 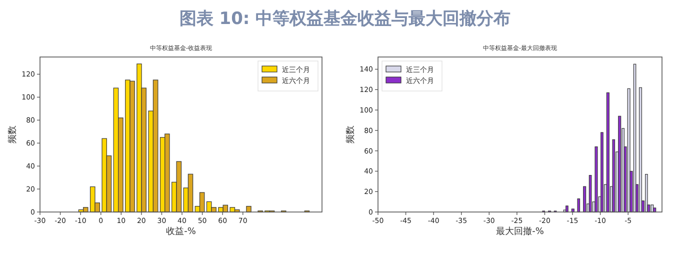 I want to click on x-axis-title: 最大回撤-%, so click(x=520, y=231).